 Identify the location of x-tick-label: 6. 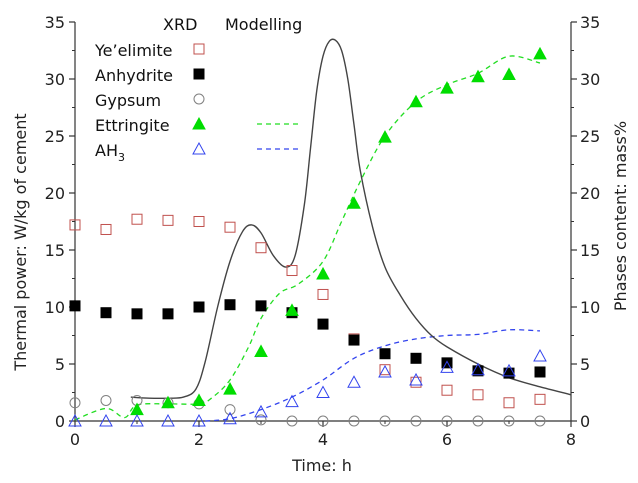
(447, 439).